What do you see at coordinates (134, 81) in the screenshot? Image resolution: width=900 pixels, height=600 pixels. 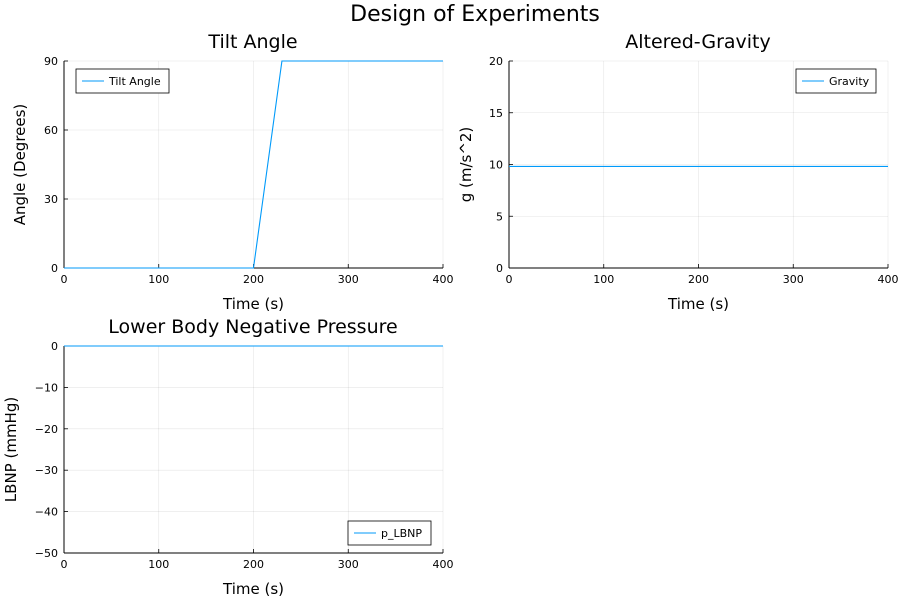 I see `legend-label: Tilt Angle` at bounding box center [134, 81].